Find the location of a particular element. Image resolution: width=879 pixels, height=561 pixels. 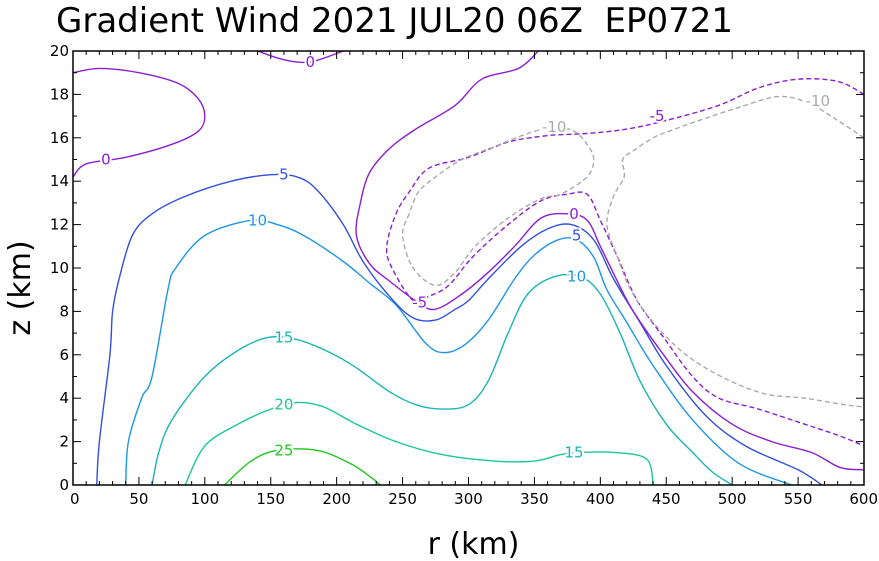

y-tick-label: 20 is located at coordinates (59, 51).